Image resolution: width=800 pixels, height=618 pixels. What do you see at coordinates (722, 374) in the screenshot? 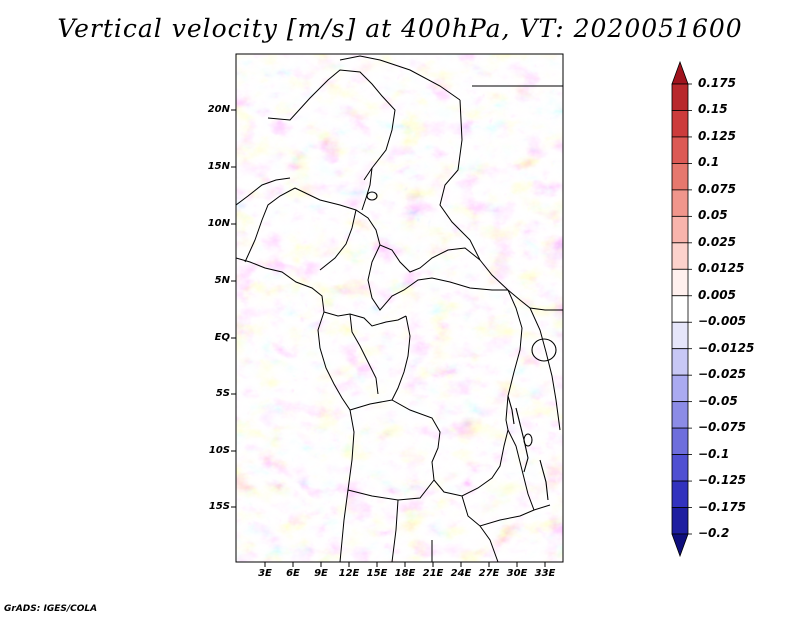
I see `colorbar-level-label: −0.025` at bounding box center [722, 374].